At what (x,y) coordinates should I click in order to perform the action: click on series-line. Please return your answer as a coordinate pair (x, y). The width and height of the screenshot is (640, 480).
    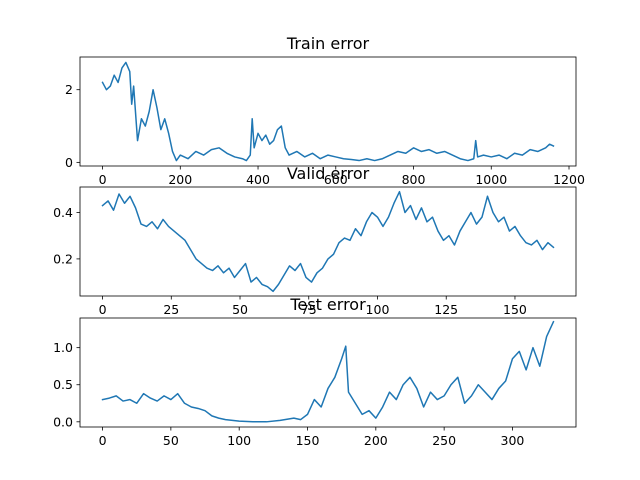
    Looking at the image, I should click on (328, 111).